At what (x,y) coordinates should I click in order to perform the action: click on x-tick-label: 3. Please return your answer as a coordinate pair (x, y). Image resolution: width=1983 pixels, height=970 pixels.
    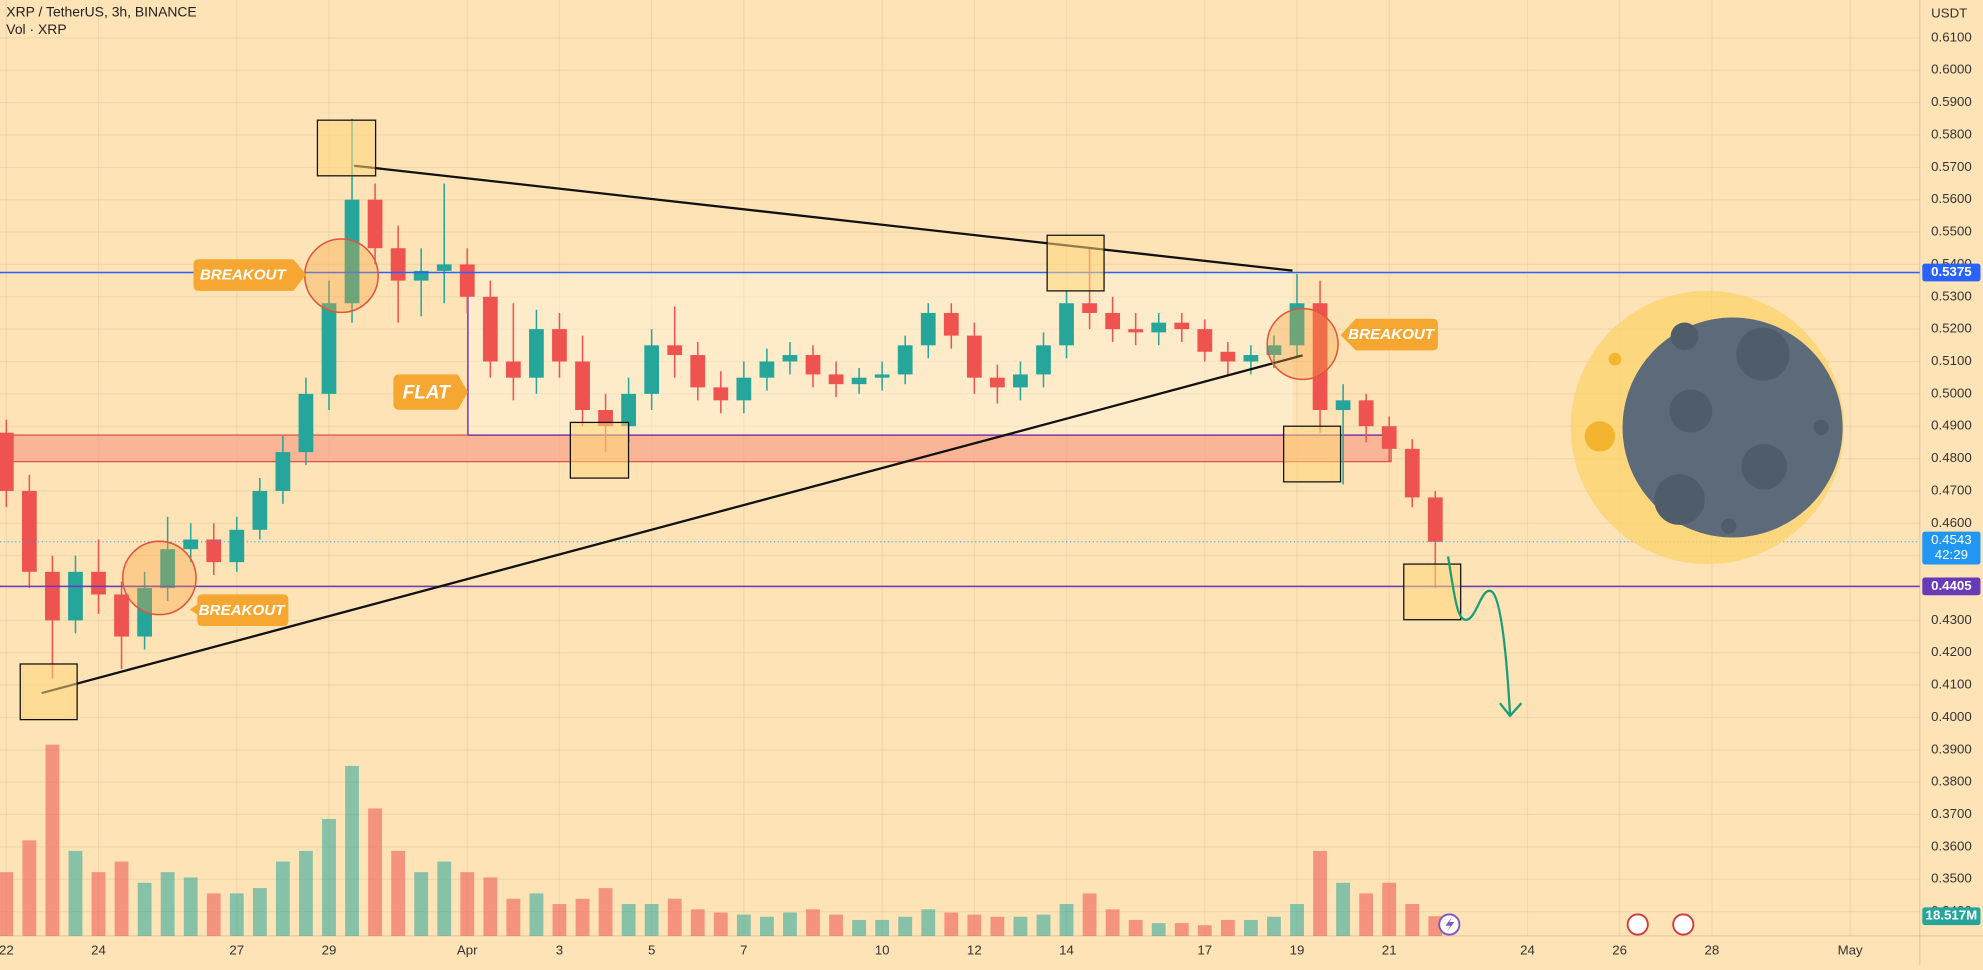
    Looking at the image, I should click on (559, 950).